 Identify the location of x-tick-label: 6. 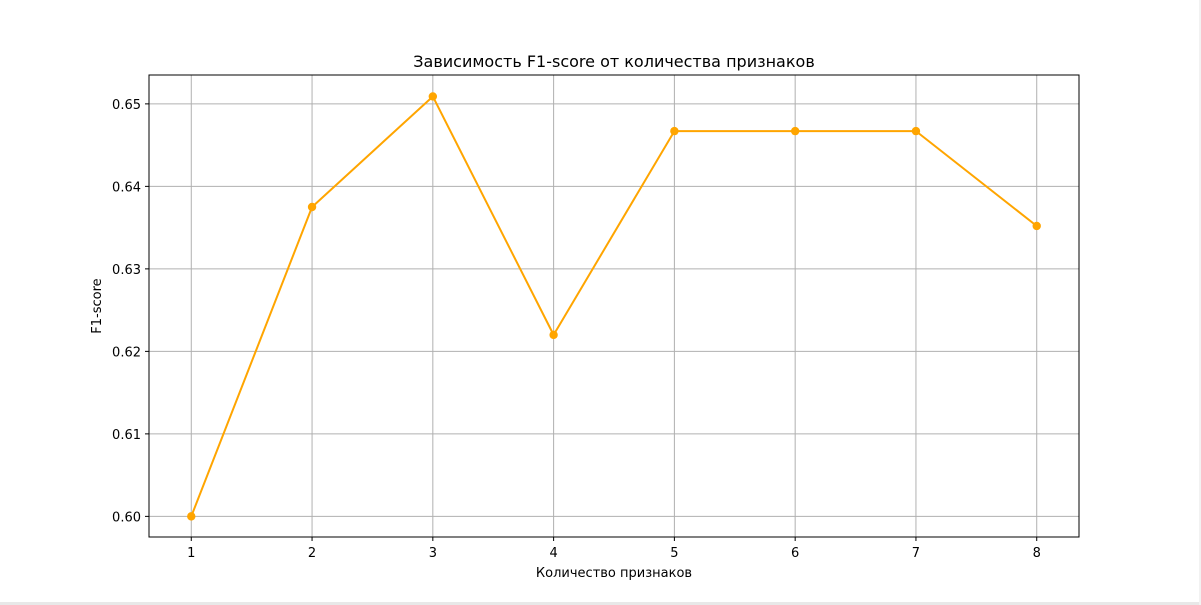
(795, 553).